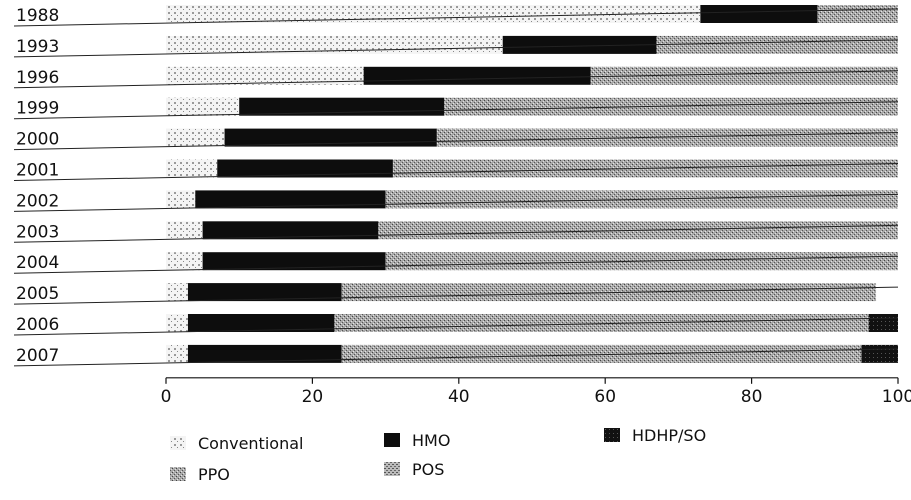 The width and height of the screenshot is (911, 500). What do you see at coordinates (166, 397) in the screenshot?
I see `x-tick-label-0: 0` at bounding box center [166, 397].